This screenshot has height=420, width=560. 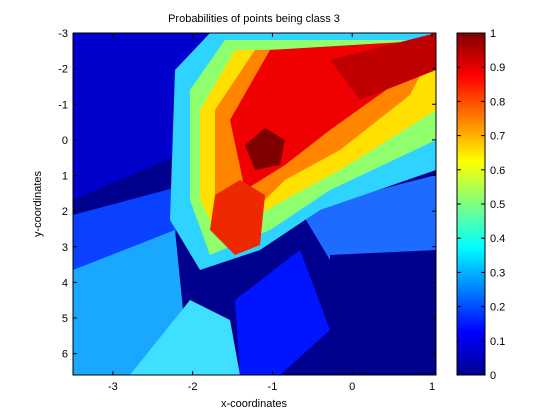 What do you see at coordinates (65, 141) in the screenshot?
I see `y-tick-label: 0` at bounding box center [65, 141].